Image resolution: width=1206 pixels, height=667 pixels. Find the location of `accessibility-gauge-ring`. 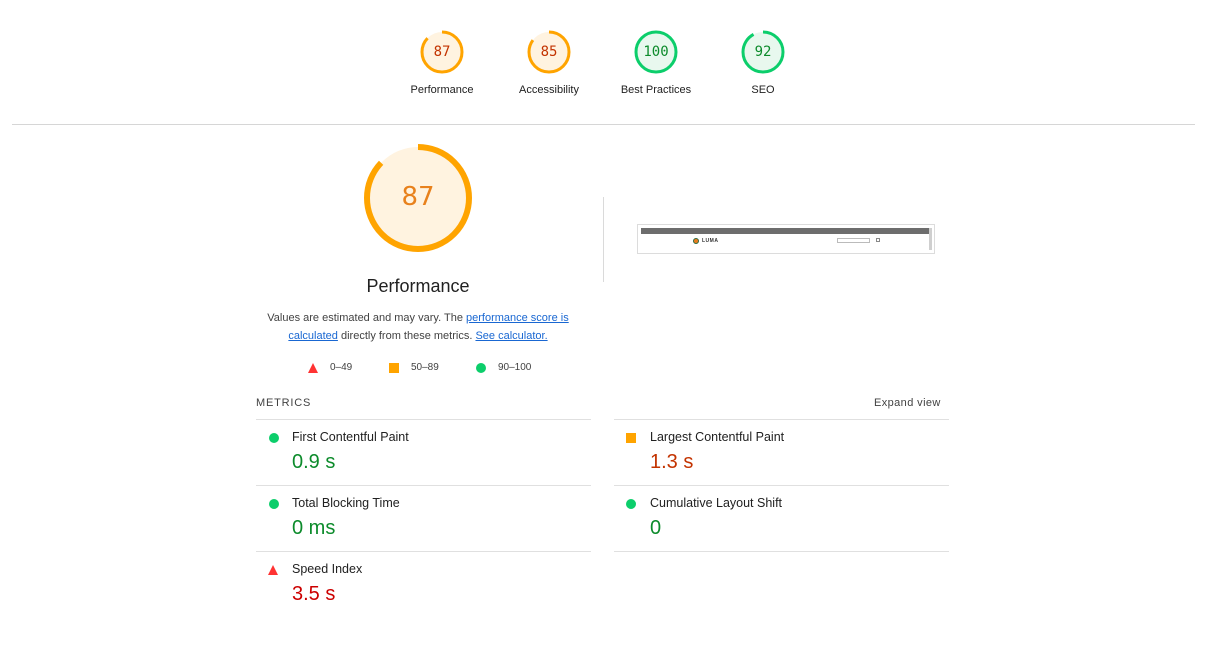

accessibility-gauge-ring is located at coordinates (549, 52).